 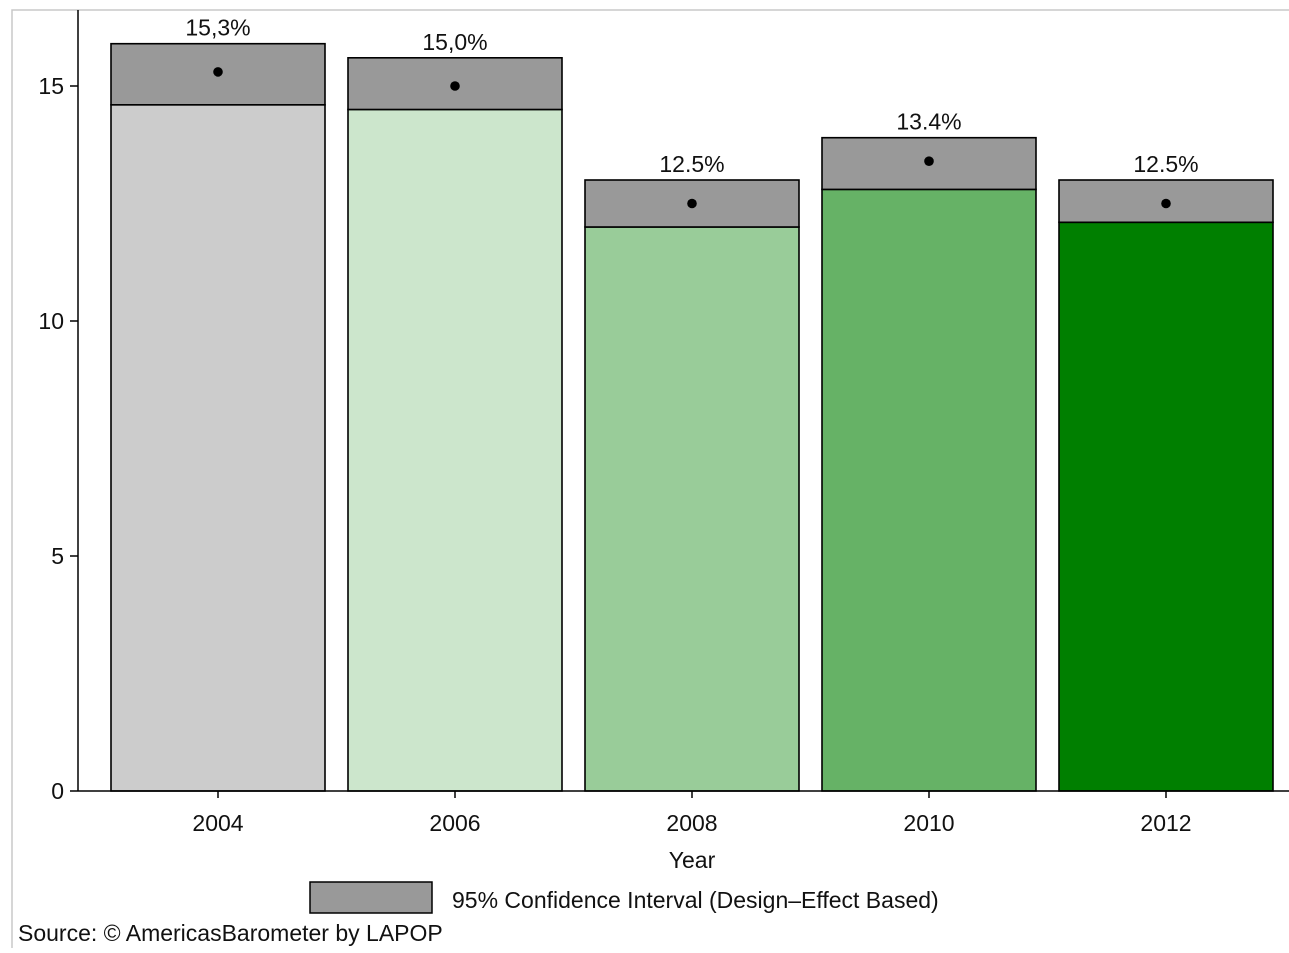 I want to click on x-tick-label-2010: 2010, so click(x=928, y=823).